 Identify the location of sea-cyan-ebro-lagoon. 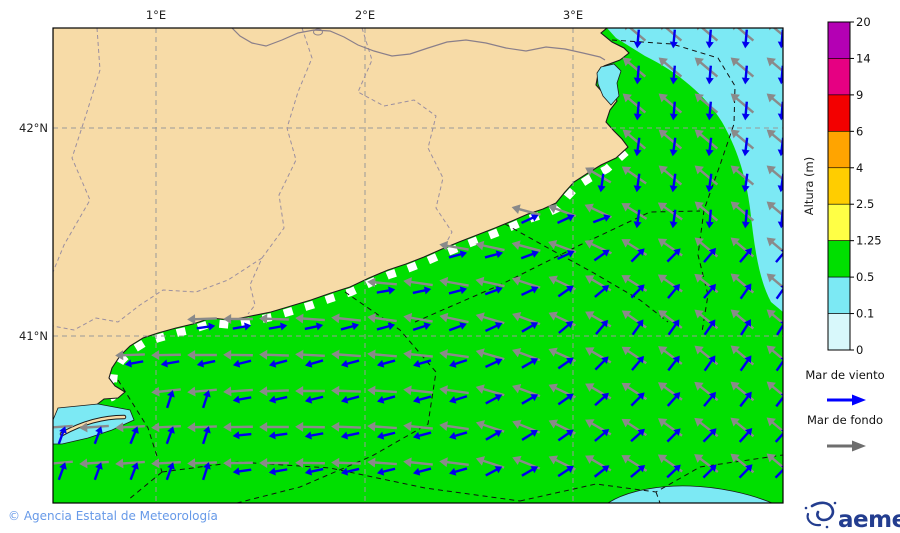
(94, 424).